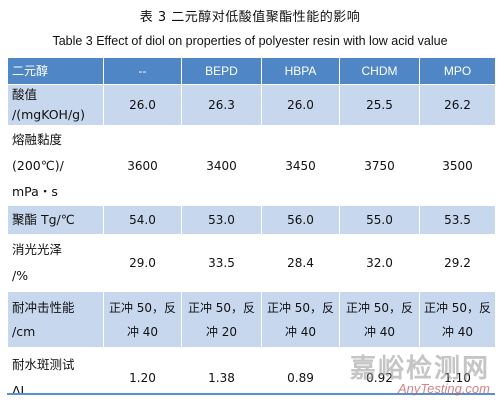 This screenshot has width=500, height=408. What do you see at coordinates (142, 263) in the screenshot?
I see `table-cell: 29.0` at bounding box center [142, 263].